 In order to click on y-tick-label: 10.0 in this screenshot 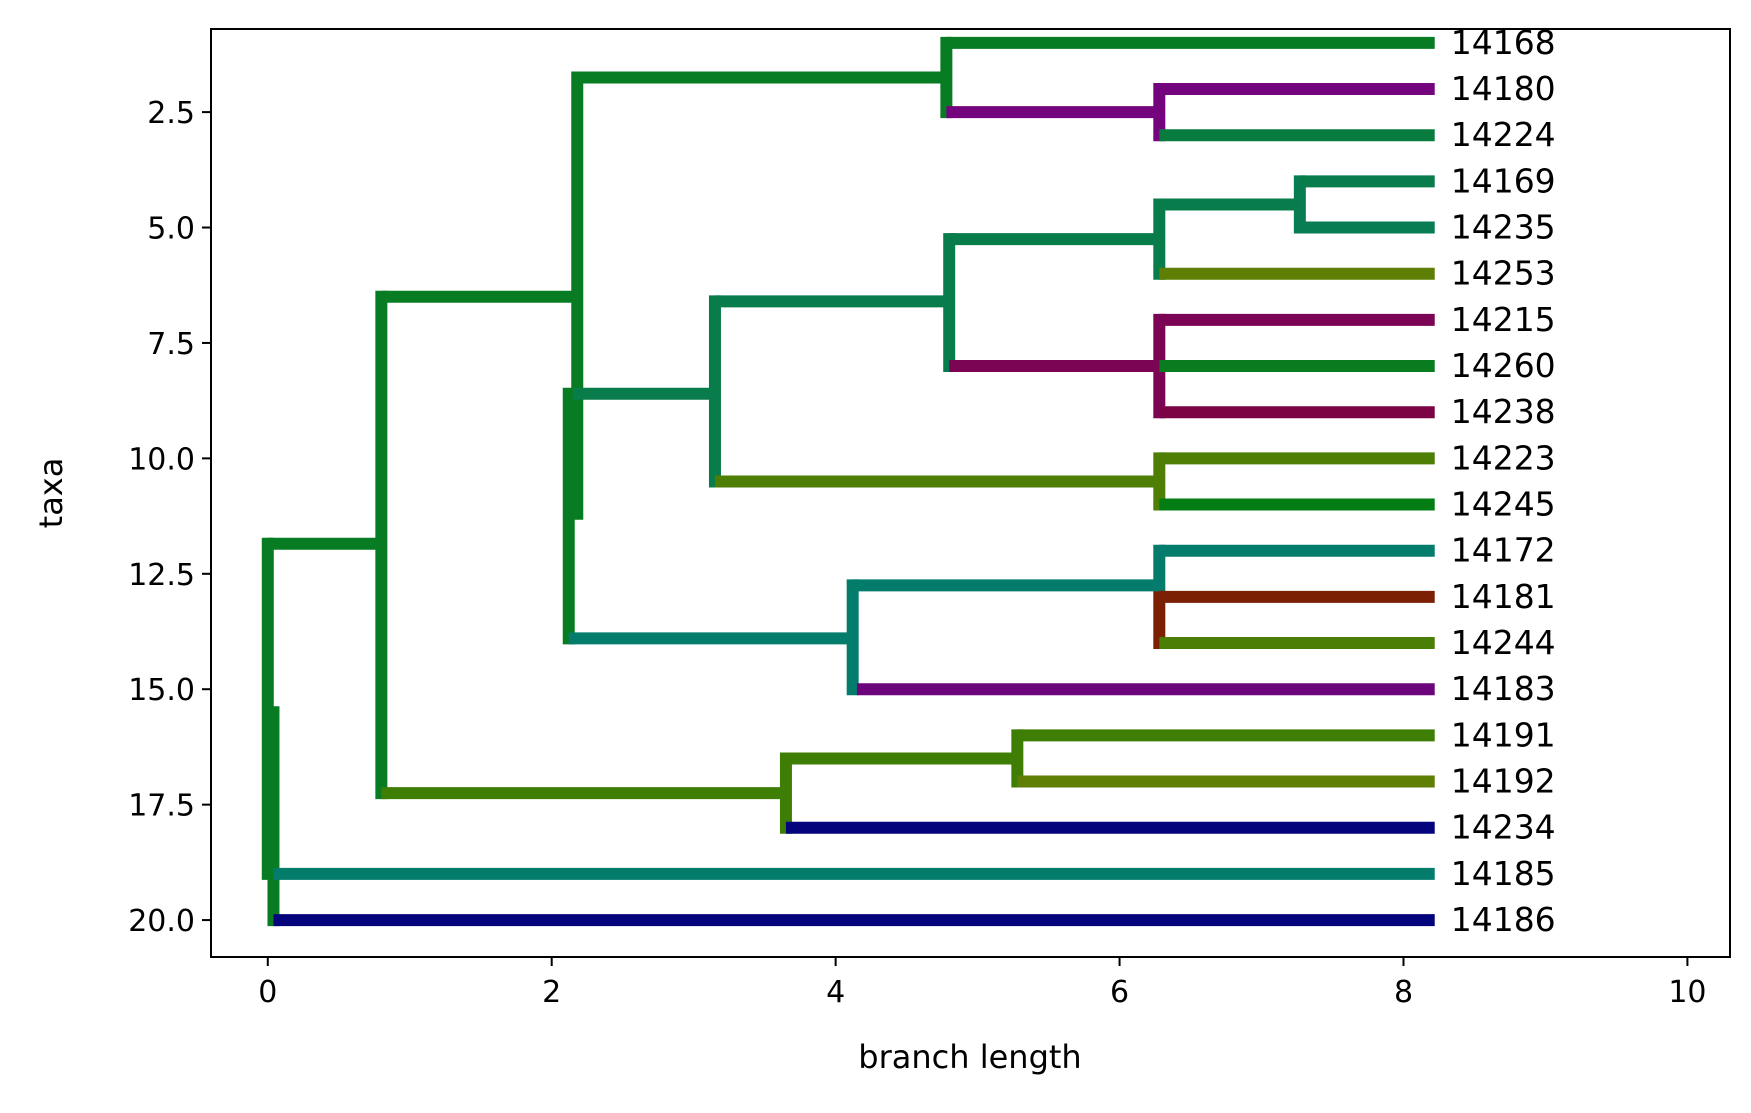, I will do `click(161, 459)`.